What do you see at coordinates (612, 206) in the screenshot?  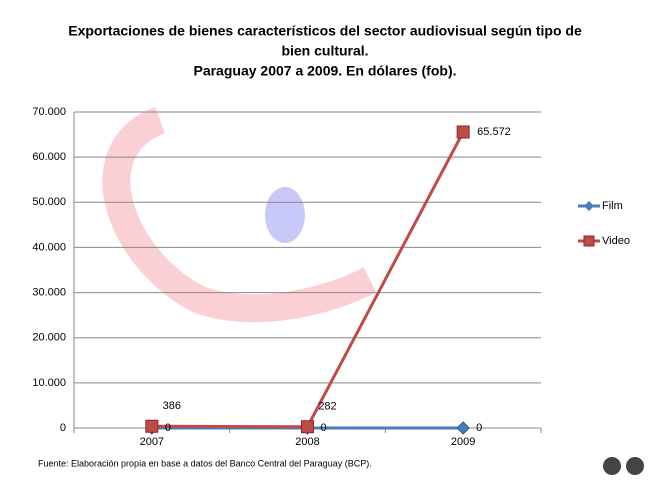 I see `legend-label: Film` at bounding box center [612, 206].